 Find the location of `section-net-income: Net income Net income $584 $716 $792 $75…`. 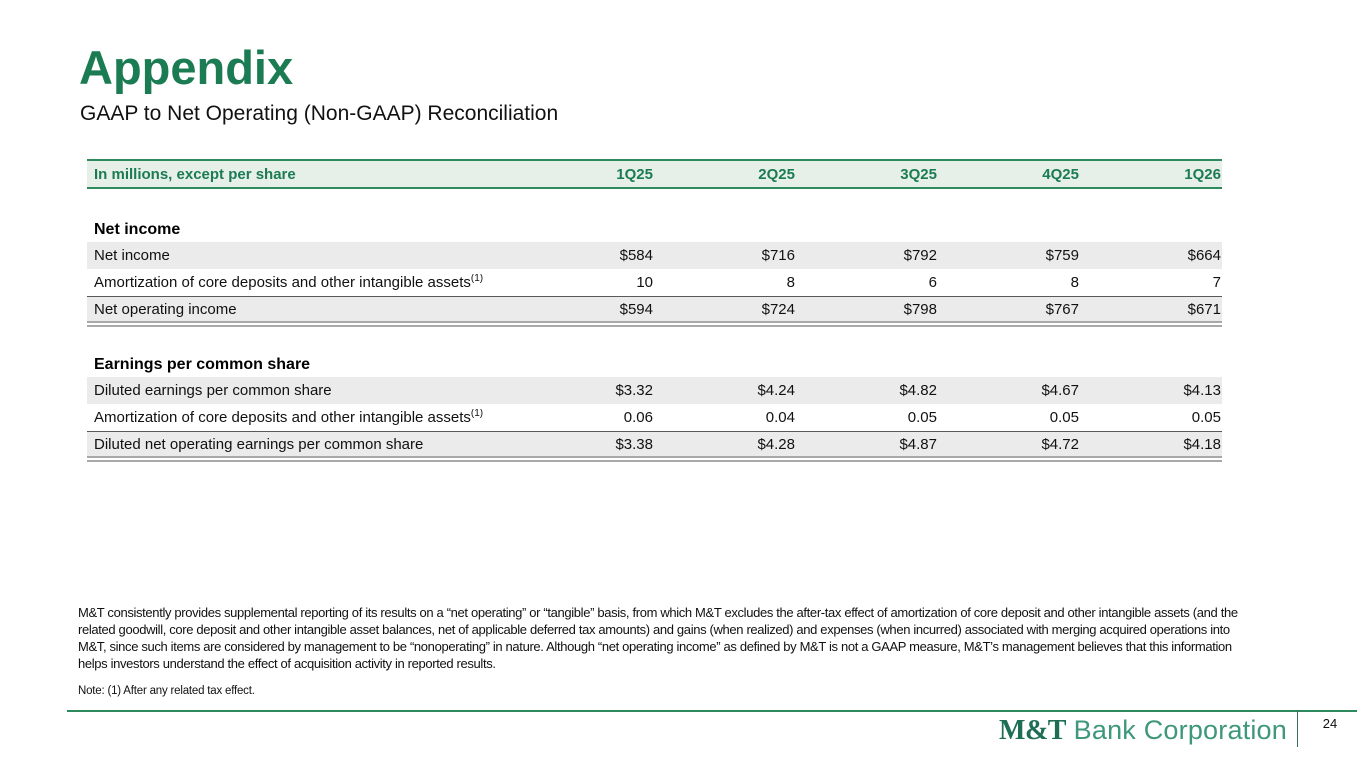

section-net-income: Net income Net income $584 $716 $792 $75… is located at coordinates (654, 272).